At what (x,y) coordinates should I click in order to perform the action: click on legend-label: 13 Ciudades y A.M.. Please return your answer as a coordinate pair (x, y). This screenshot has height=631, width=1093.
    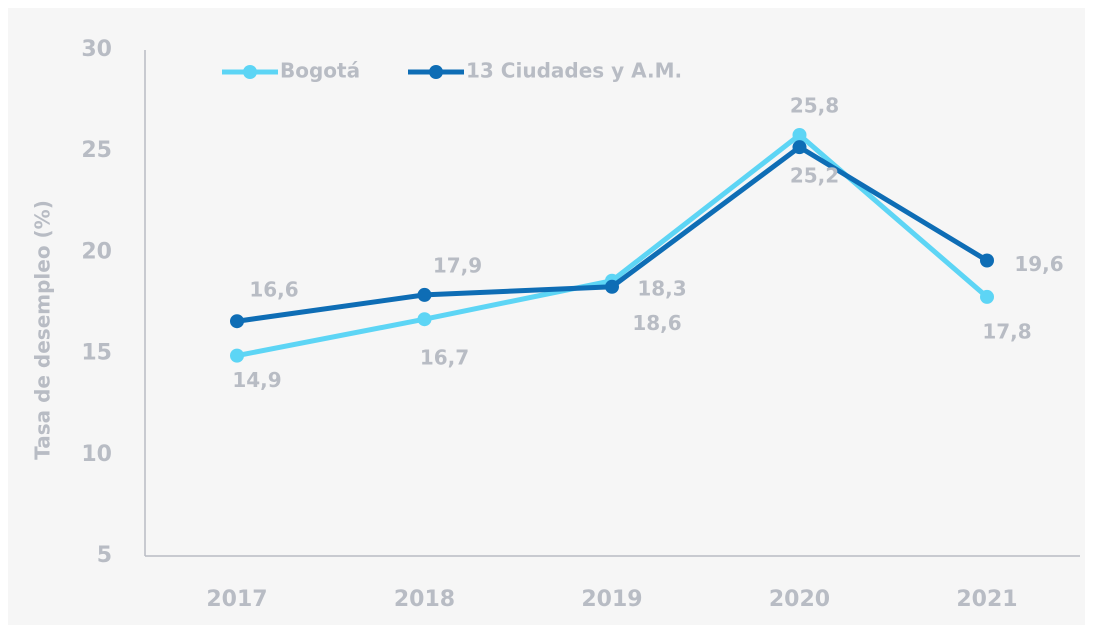
    Looking at the image, I should click on (574, 71).